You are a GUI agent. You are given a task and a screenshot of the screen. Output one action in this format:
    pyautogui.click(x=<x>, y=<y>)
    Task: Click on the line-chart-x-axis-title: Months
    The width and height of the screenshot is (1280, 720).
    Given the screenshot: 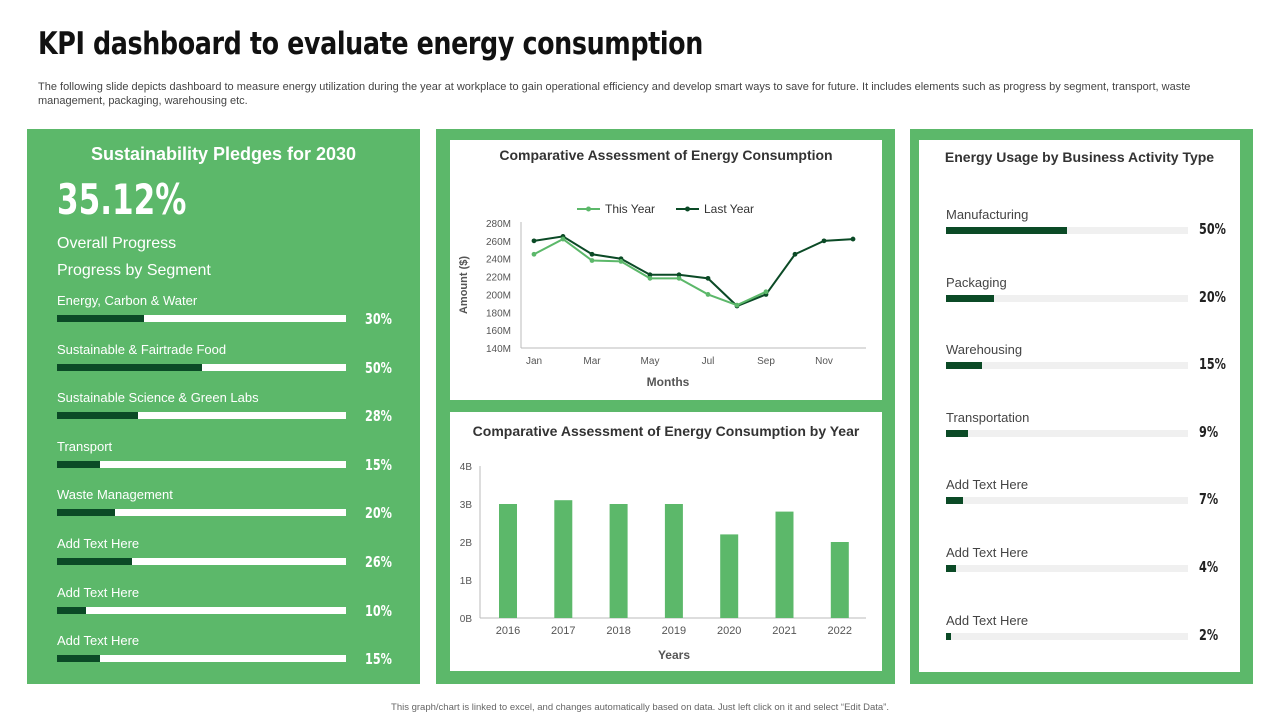 What is the action you would take?
    pyautogui.click(x=668, y=382)
    